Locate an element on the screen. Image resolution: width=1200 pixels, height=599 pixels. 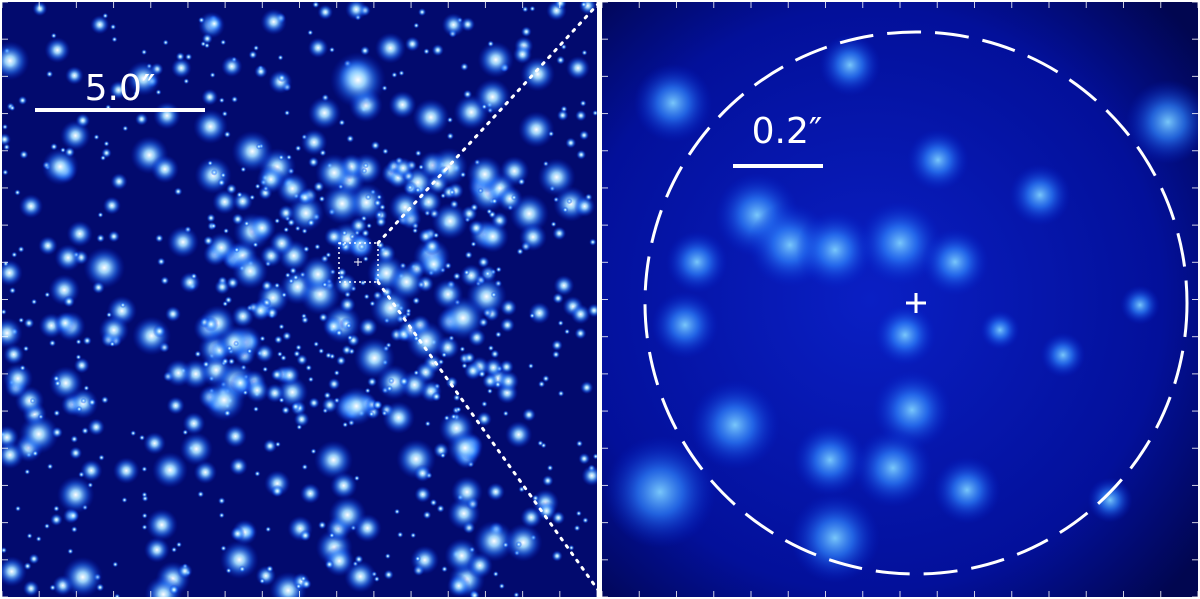
zoom-box is located at coordinates (358, 262).